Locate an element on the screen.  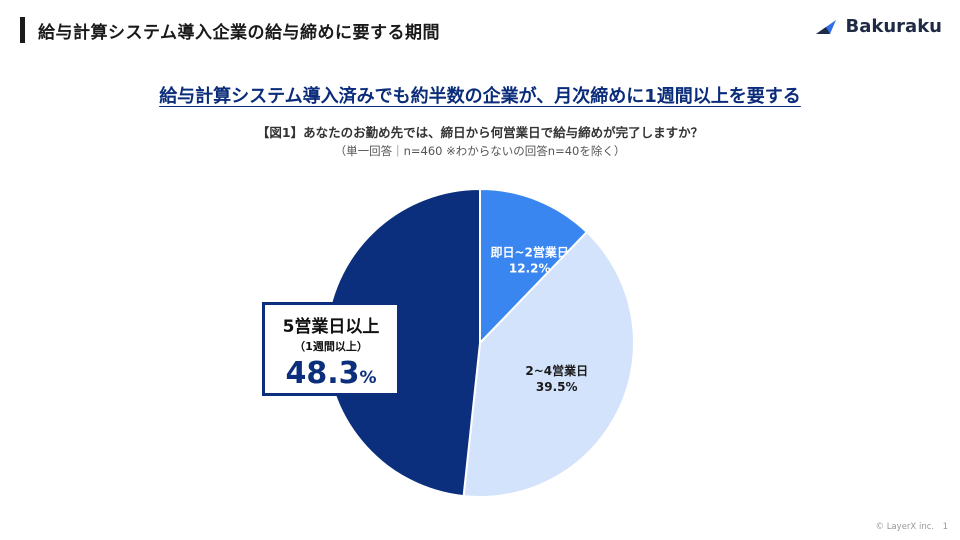
brand-name: Bakuraku is located at coordinates (893, 26).